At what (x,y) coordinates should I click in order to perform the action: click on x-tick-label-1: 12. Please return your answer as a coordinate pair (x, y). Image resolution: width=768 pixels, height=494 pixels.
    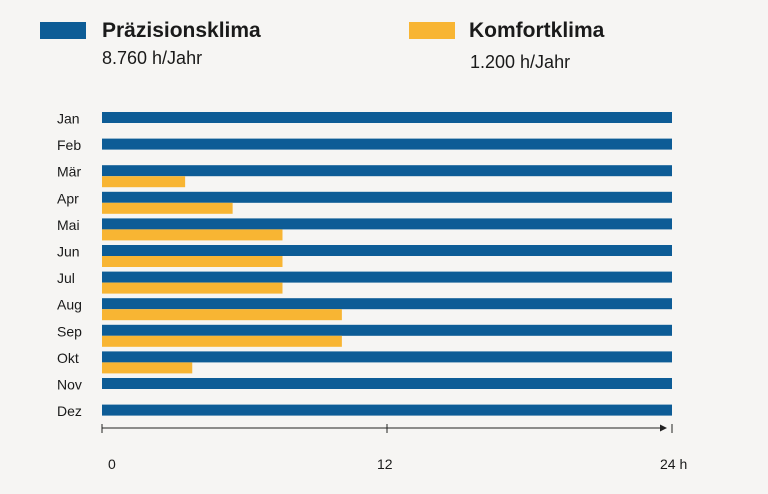
    Looking at the image, I should click on (385, 464).